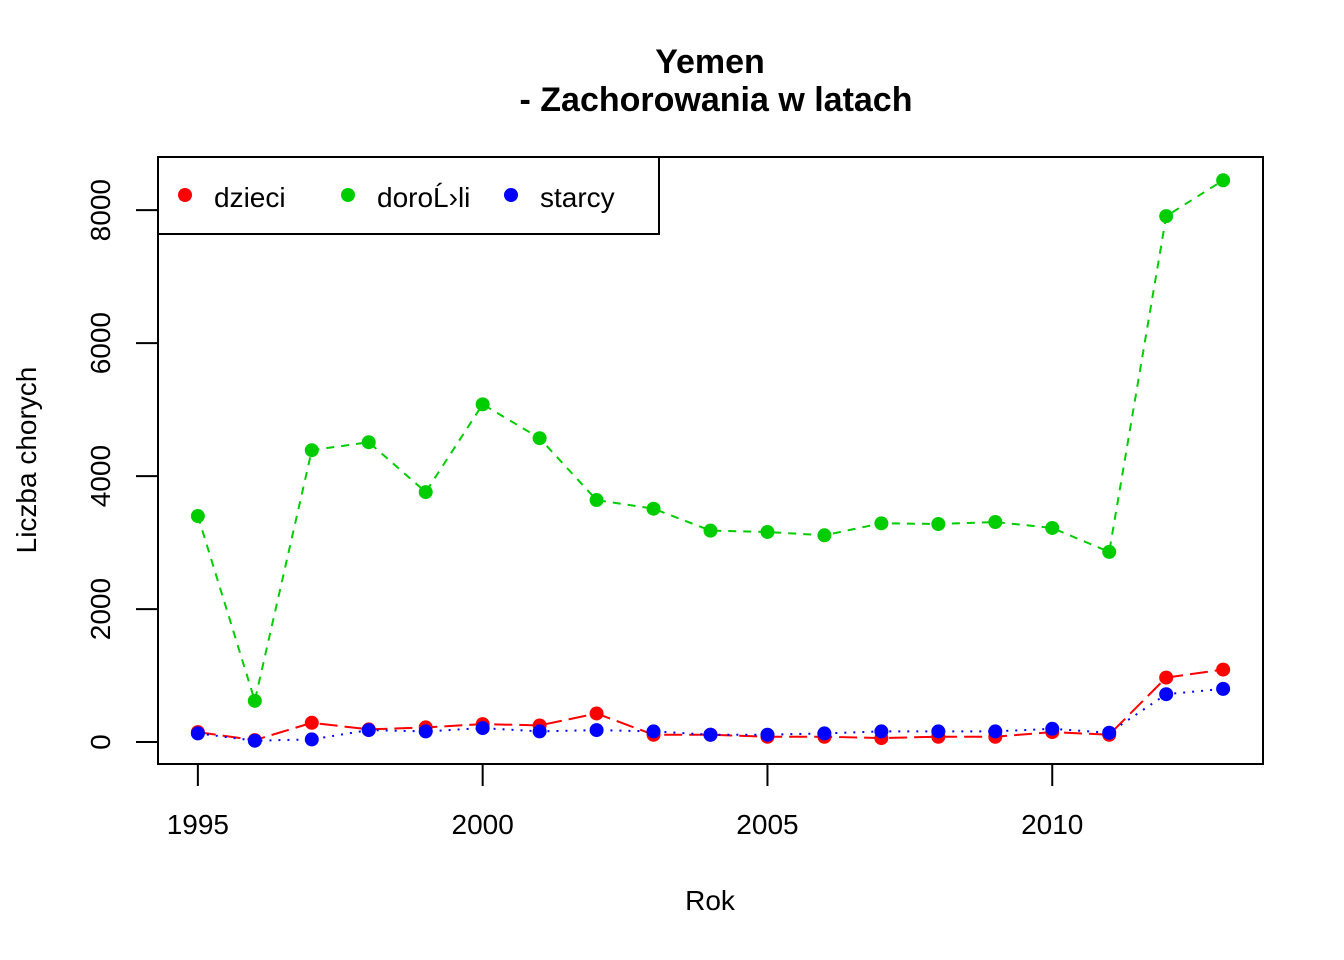 This screenshot has height=960, width=1344. Describe the element at coordinates (767, 824) in the screenshot. I see `x-tick-label: 2005` at that location.